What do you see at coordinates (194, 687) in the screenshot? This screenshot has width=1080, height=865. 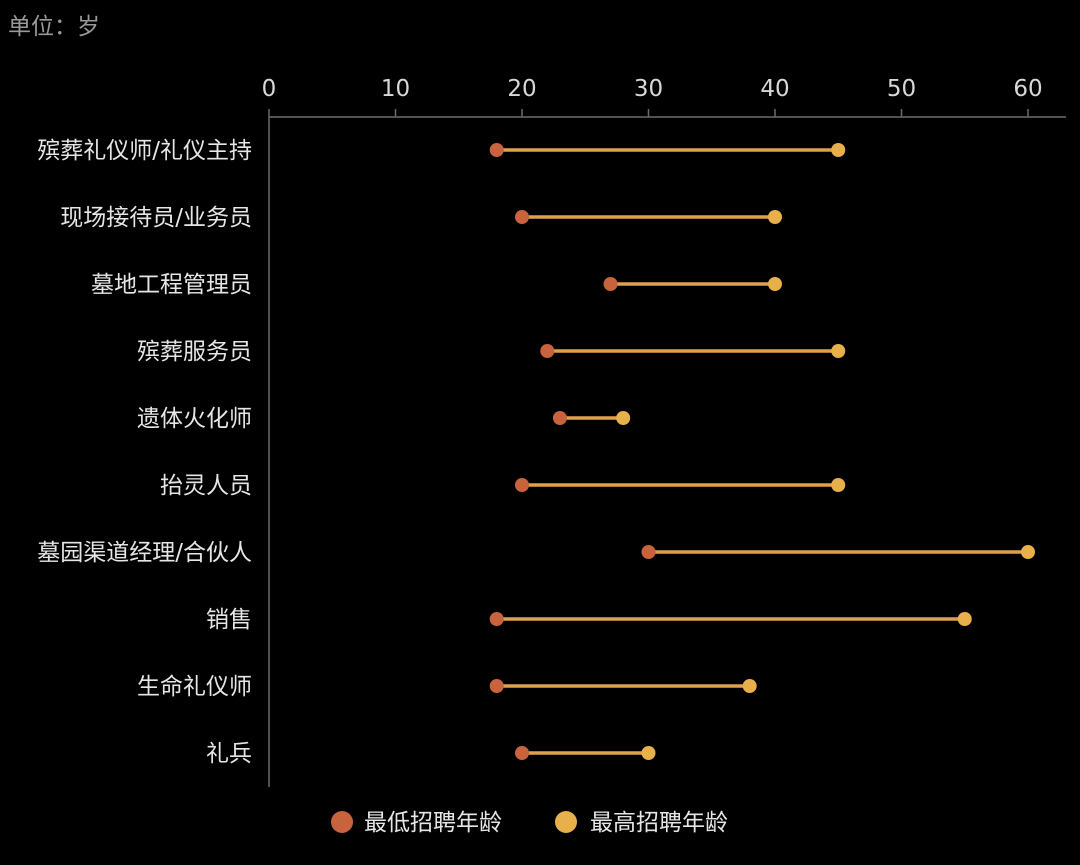 I see `category-label: 生命礼仪师` at bounding box center [194, 687].